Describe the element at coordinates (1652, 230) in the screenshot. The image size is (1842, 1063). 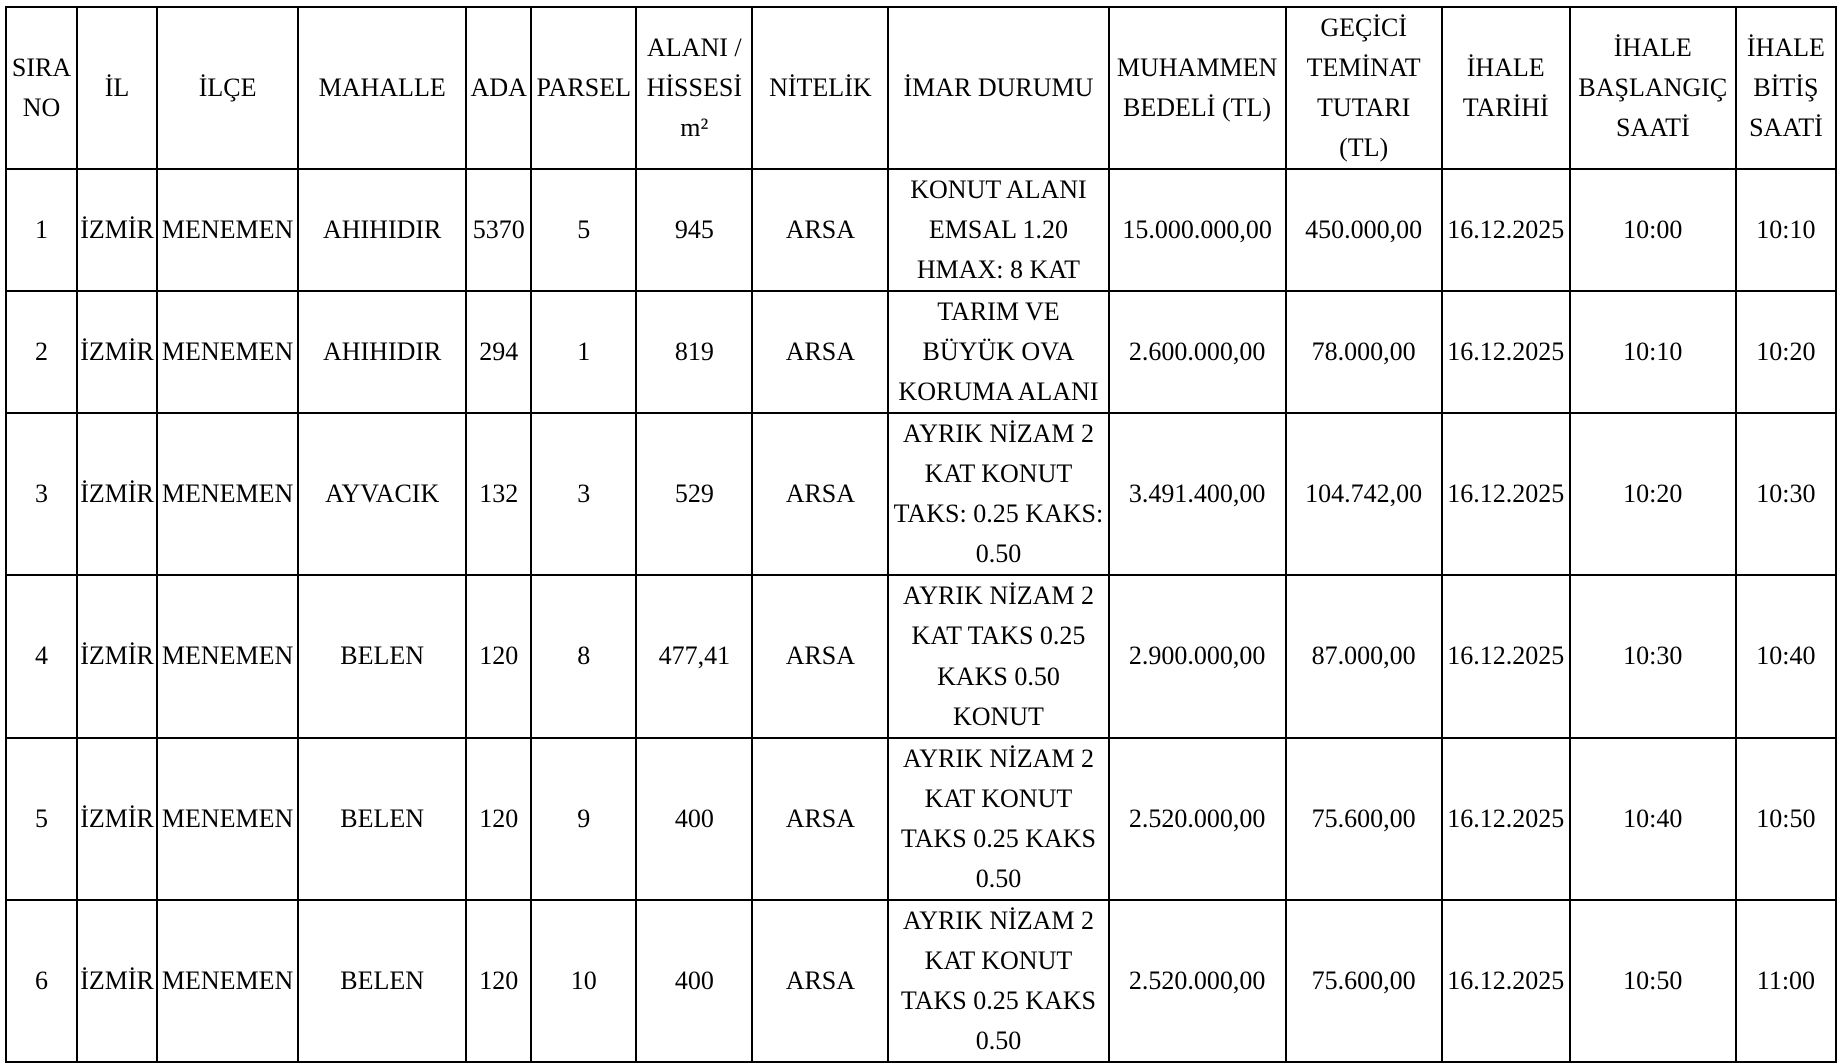
I see `cell-baslangic: 10:00` at that location.